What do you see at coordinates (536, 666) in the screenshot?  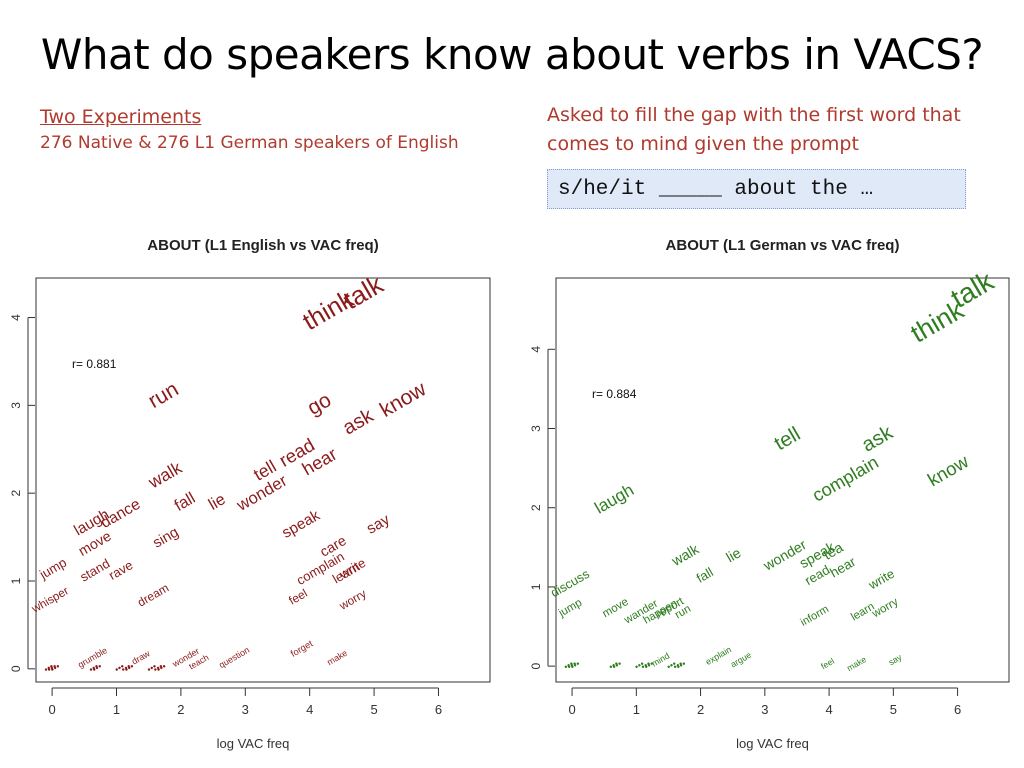 I see `german-y-tick-label: 0` at bounding box center [536, 666].